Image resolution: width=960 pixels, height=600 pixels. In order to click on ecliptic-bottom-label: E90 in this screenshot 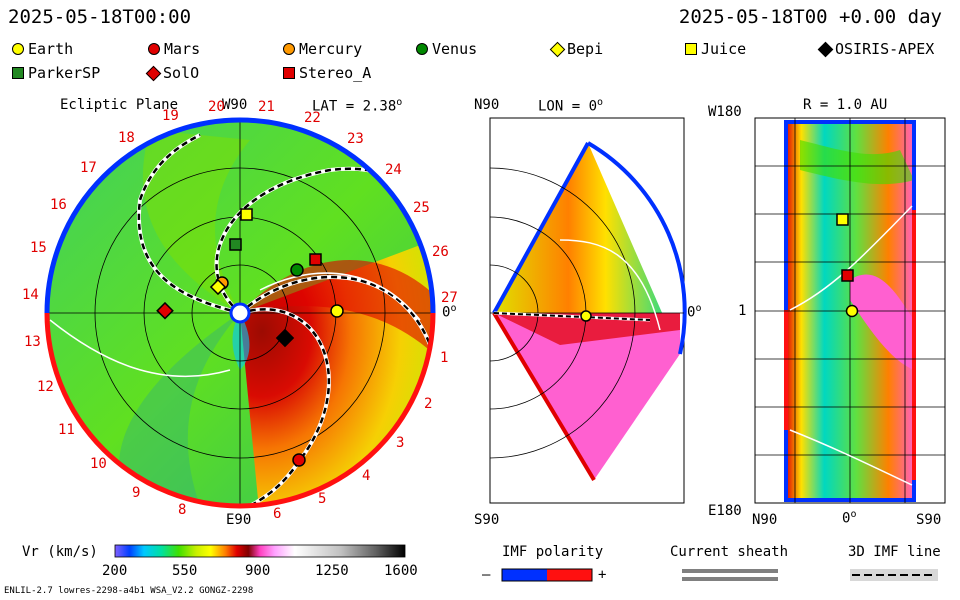, I will do `click(239, 520)`.